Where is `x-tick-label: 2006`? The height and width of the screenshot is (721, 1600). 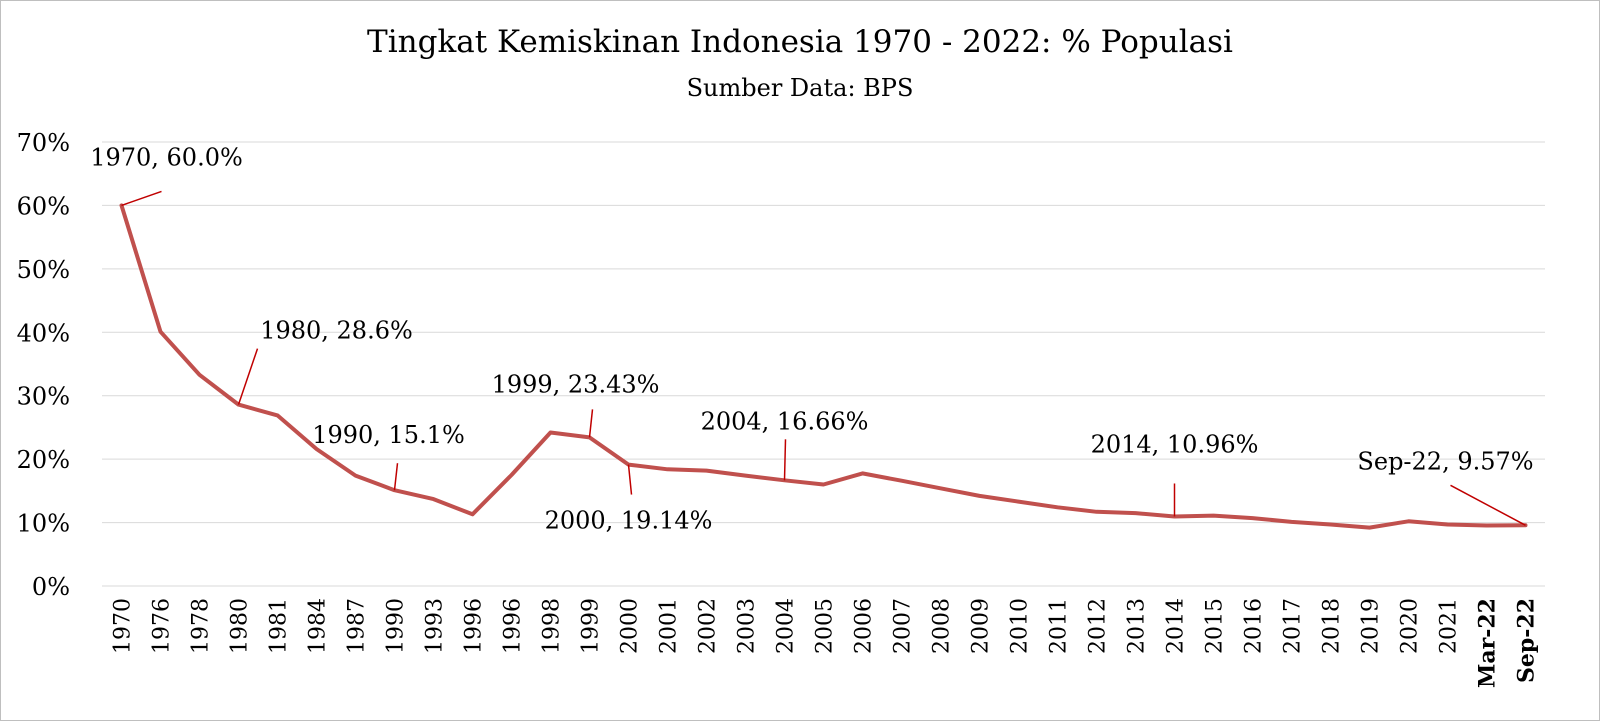
x-tick-label: 2006 is located at coordinates (864, 626).